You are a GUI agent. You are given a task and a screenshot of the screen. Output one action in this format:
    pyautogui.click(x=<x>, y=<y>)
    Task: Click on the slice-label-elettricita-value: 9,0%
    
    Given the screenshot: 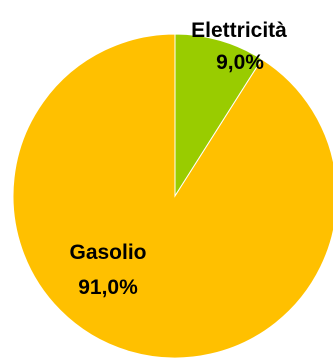 What is the action you would take?
    pyautogui.click(x=240, y=62)
    